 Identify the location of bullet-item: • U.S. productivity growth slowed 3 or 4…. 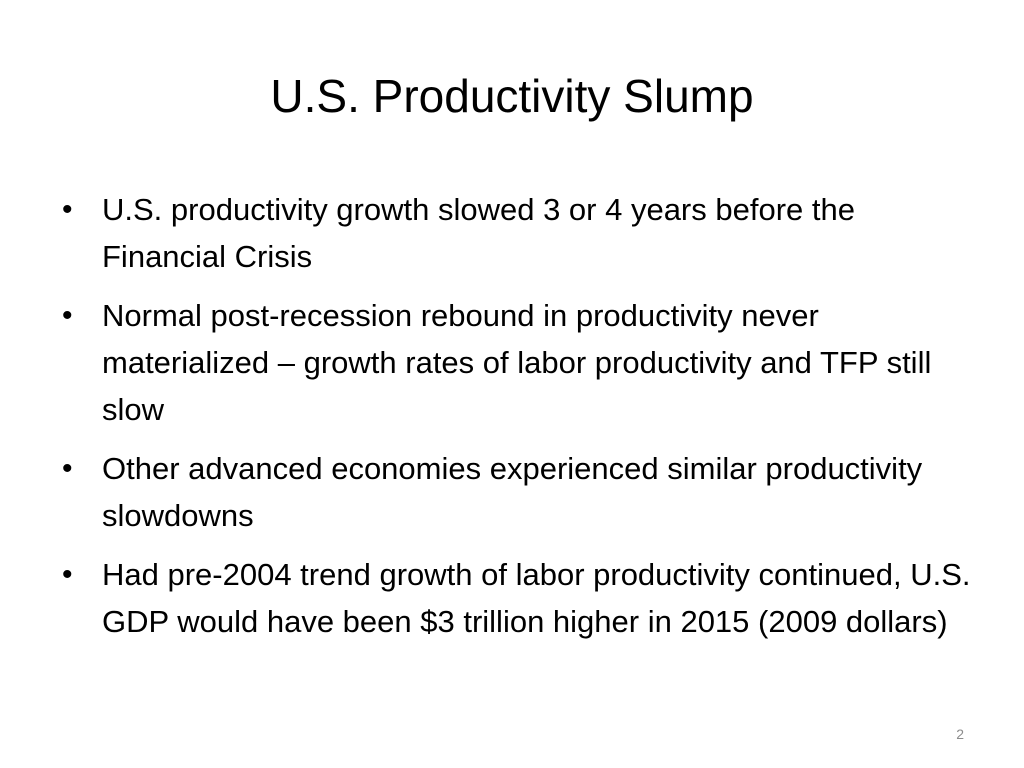
(520, 233).